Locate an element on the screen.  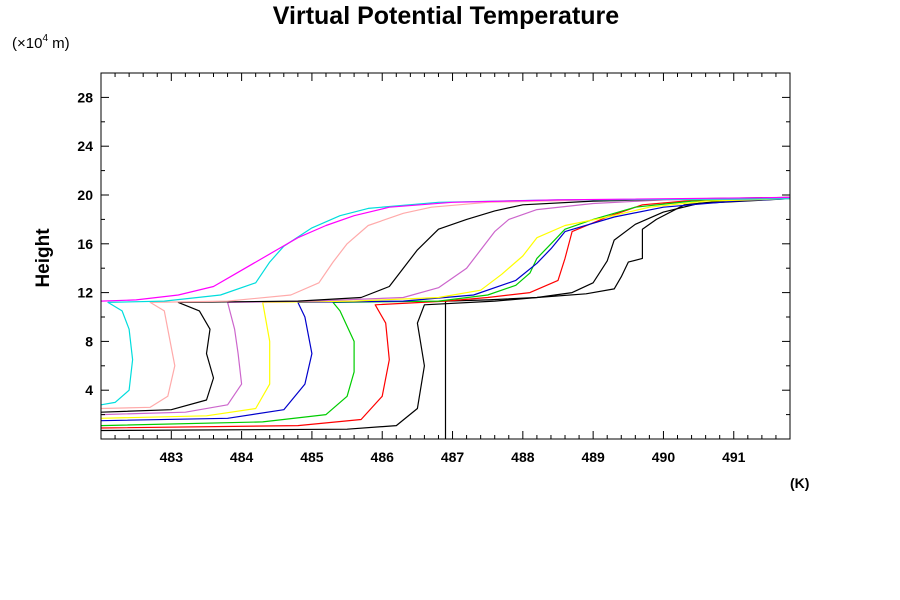
chart-title: Virtual Potential Temperature is located at coordinates (446, 16).